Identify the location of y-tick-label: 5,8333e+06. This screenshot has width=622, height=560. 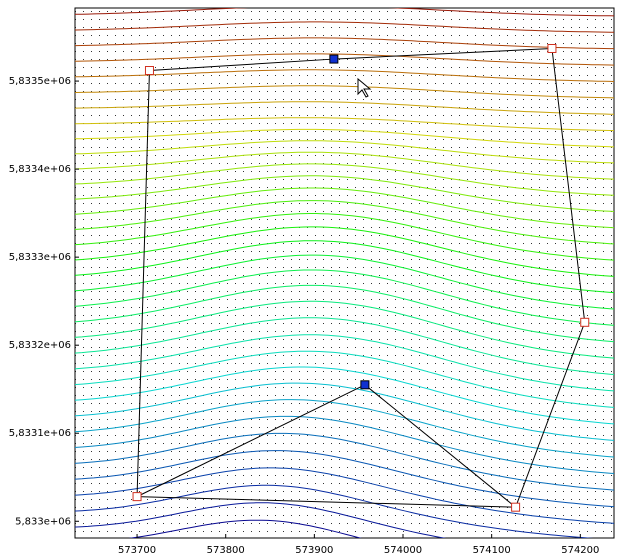
(40, 257).